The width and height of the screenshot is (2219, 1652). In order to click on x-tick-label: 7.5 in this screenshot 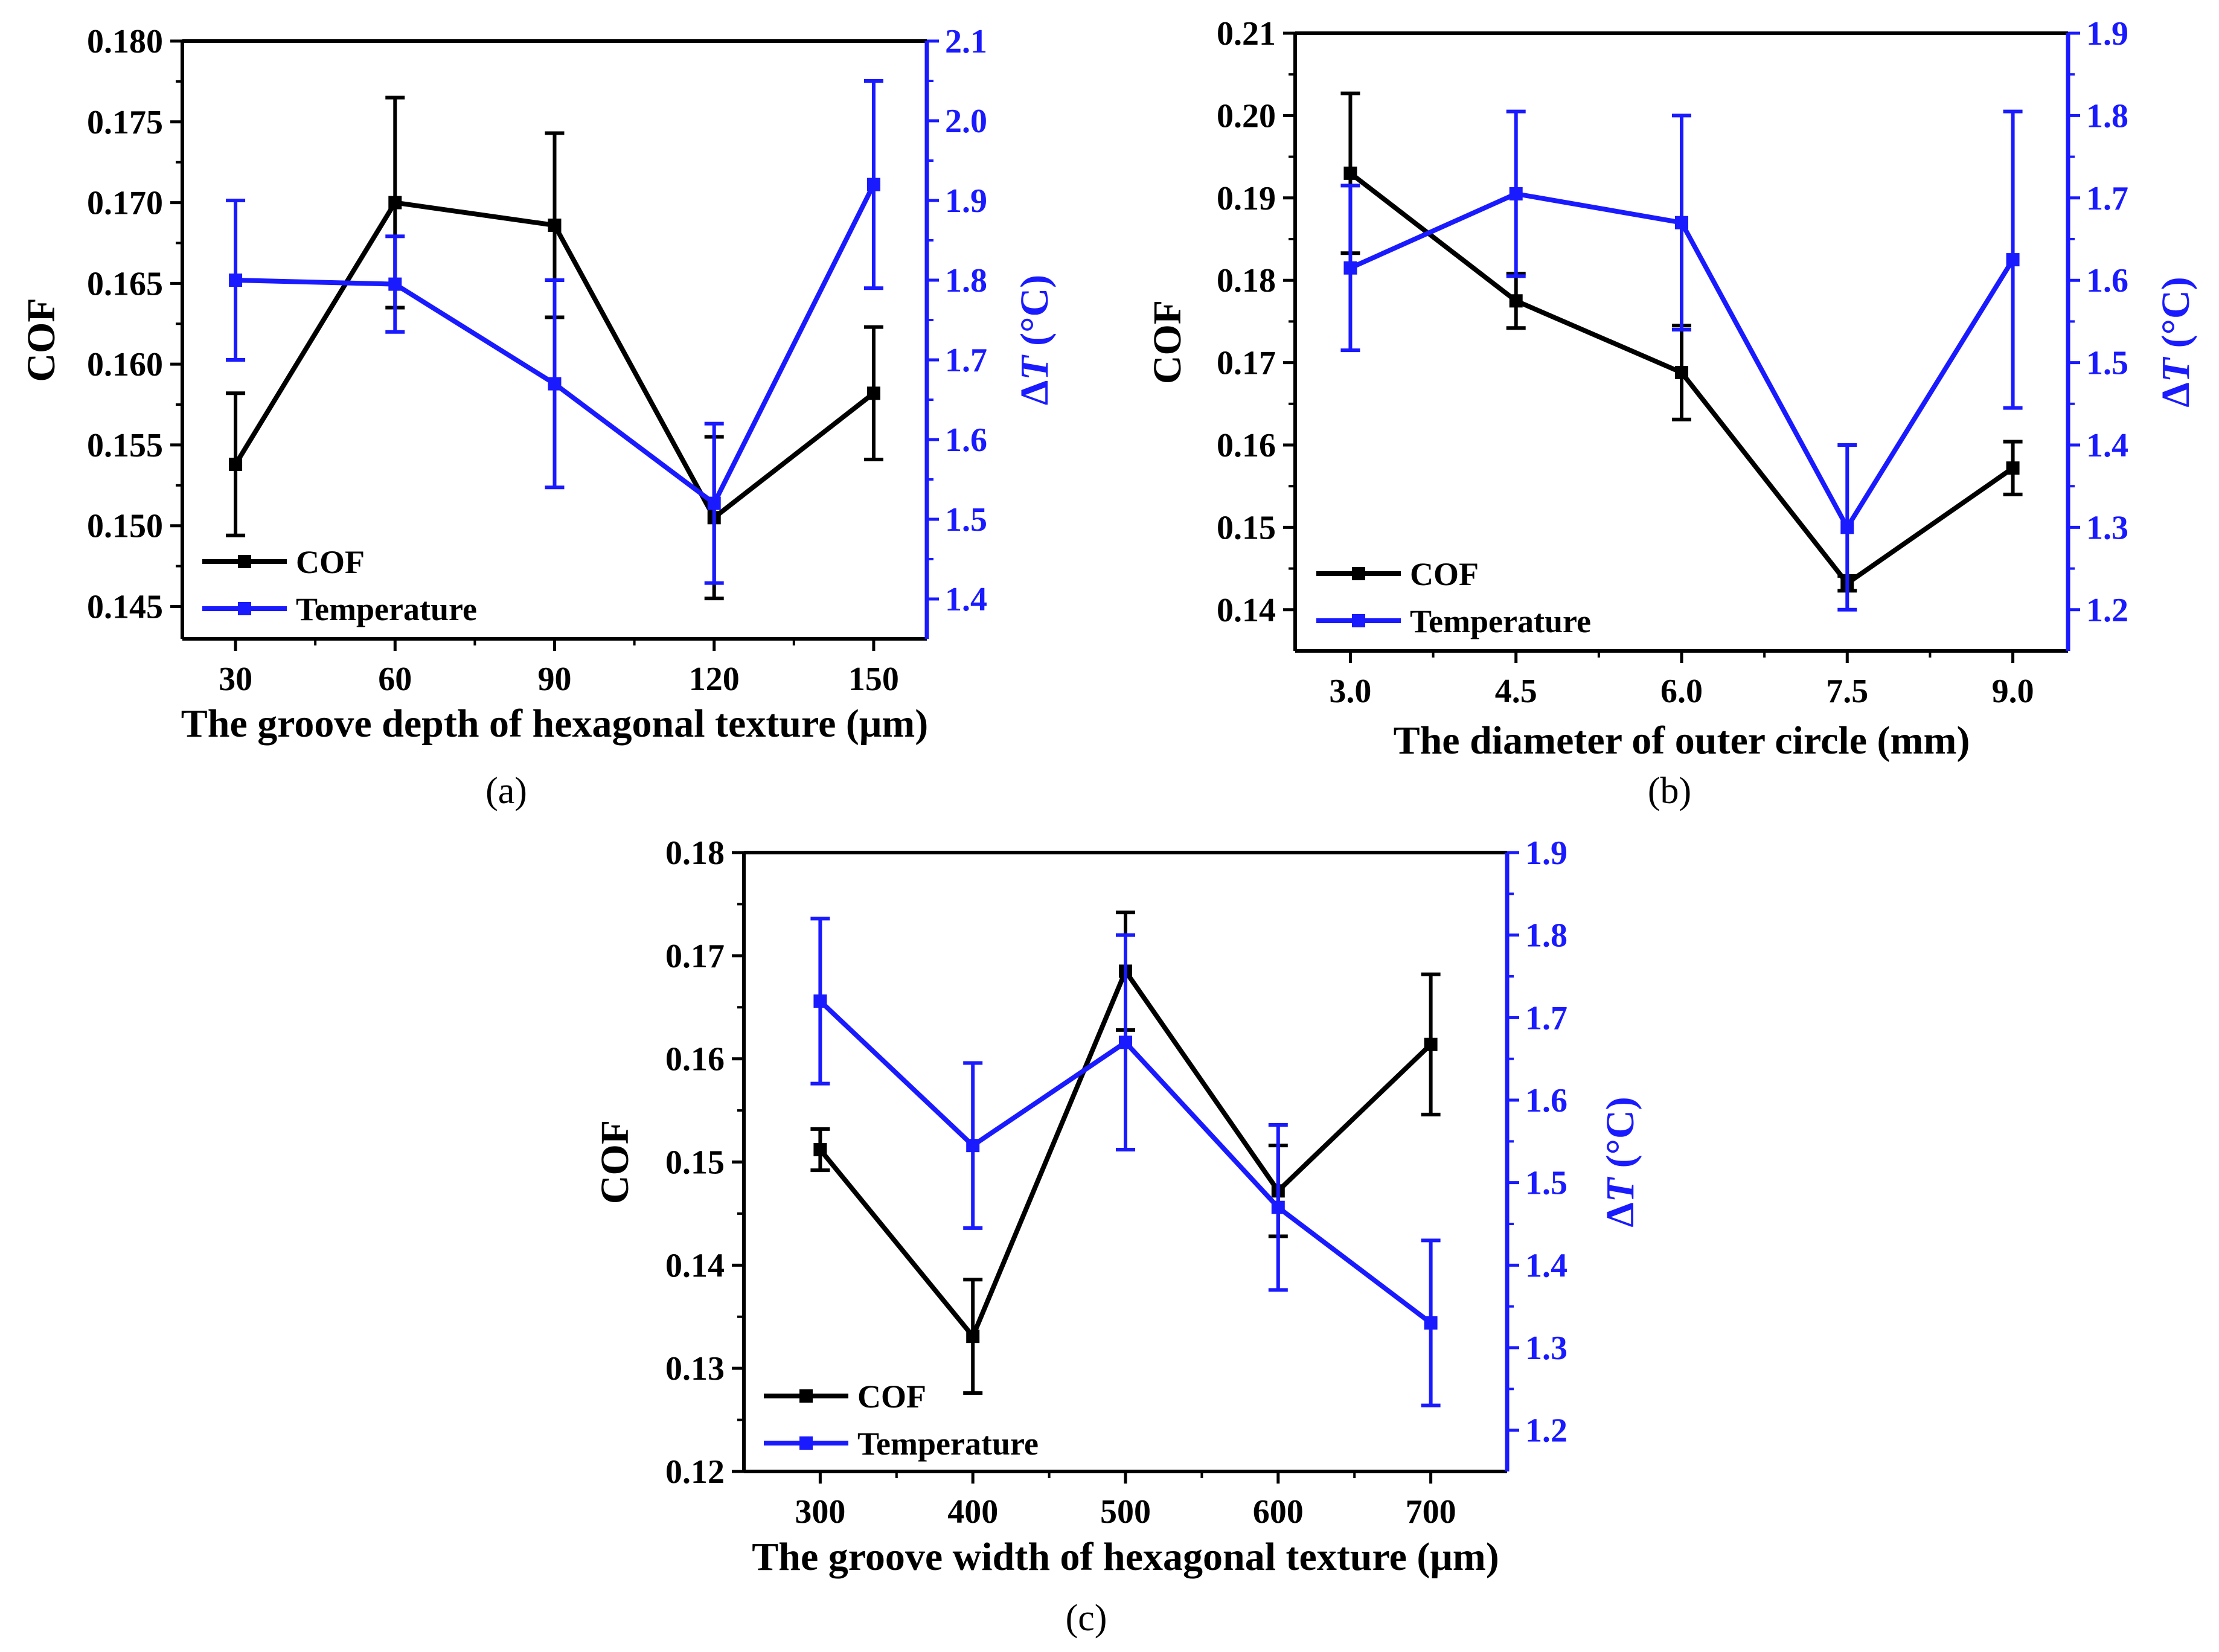, I will do `click(1847, 691)`.